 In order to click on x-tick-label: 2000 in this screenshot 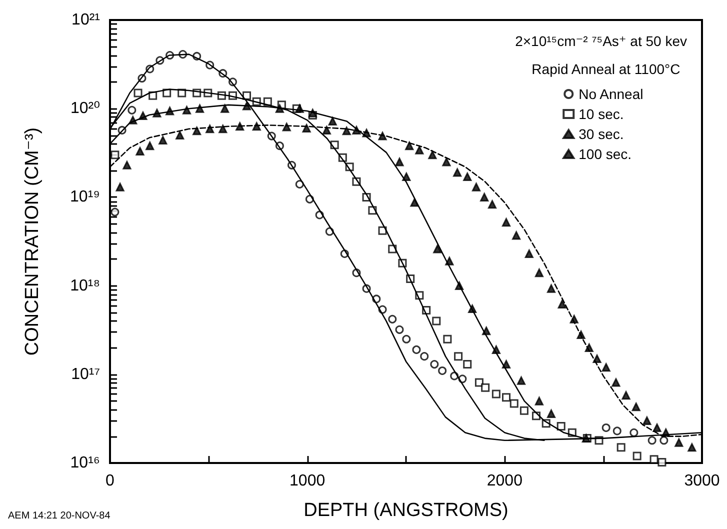, I will do `click(504, 481)`.